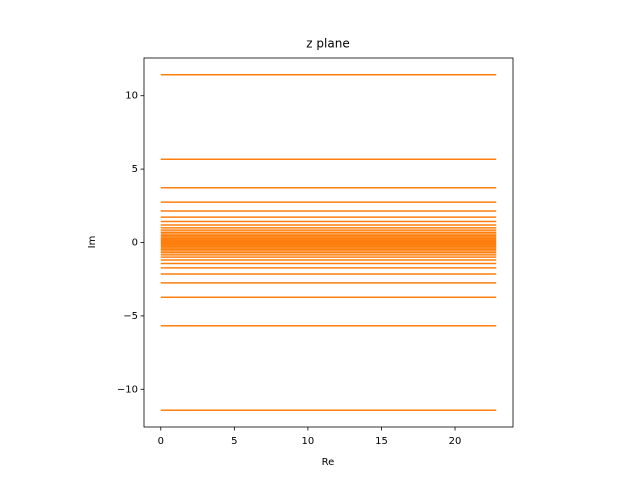 The width and height of the screenshot is (640, 480). Describe the element at coordinates (131, 96) in the screenshot. I see `y-tick-label: 10` at that location.